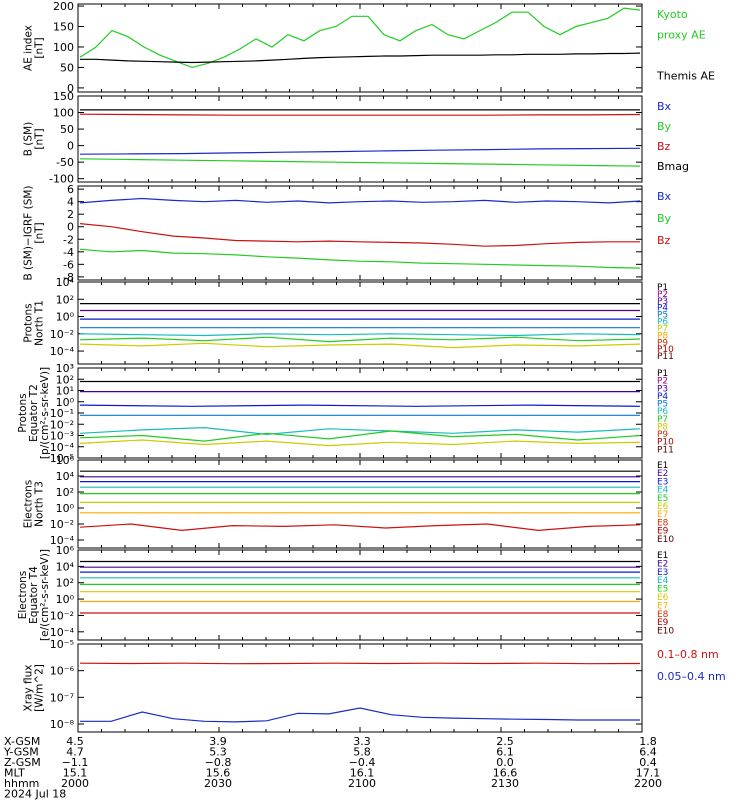  Describe the element at coordinates (45, 413) in the screenshot. I see `y-axis-label: [p/(cm²-s-sr-keV)]` at that location.